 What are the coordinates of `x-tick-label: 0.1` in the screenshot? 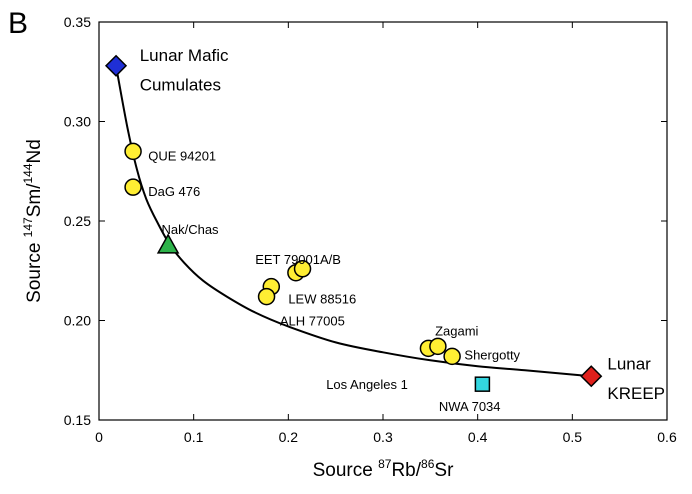 It's located at (194, 437).